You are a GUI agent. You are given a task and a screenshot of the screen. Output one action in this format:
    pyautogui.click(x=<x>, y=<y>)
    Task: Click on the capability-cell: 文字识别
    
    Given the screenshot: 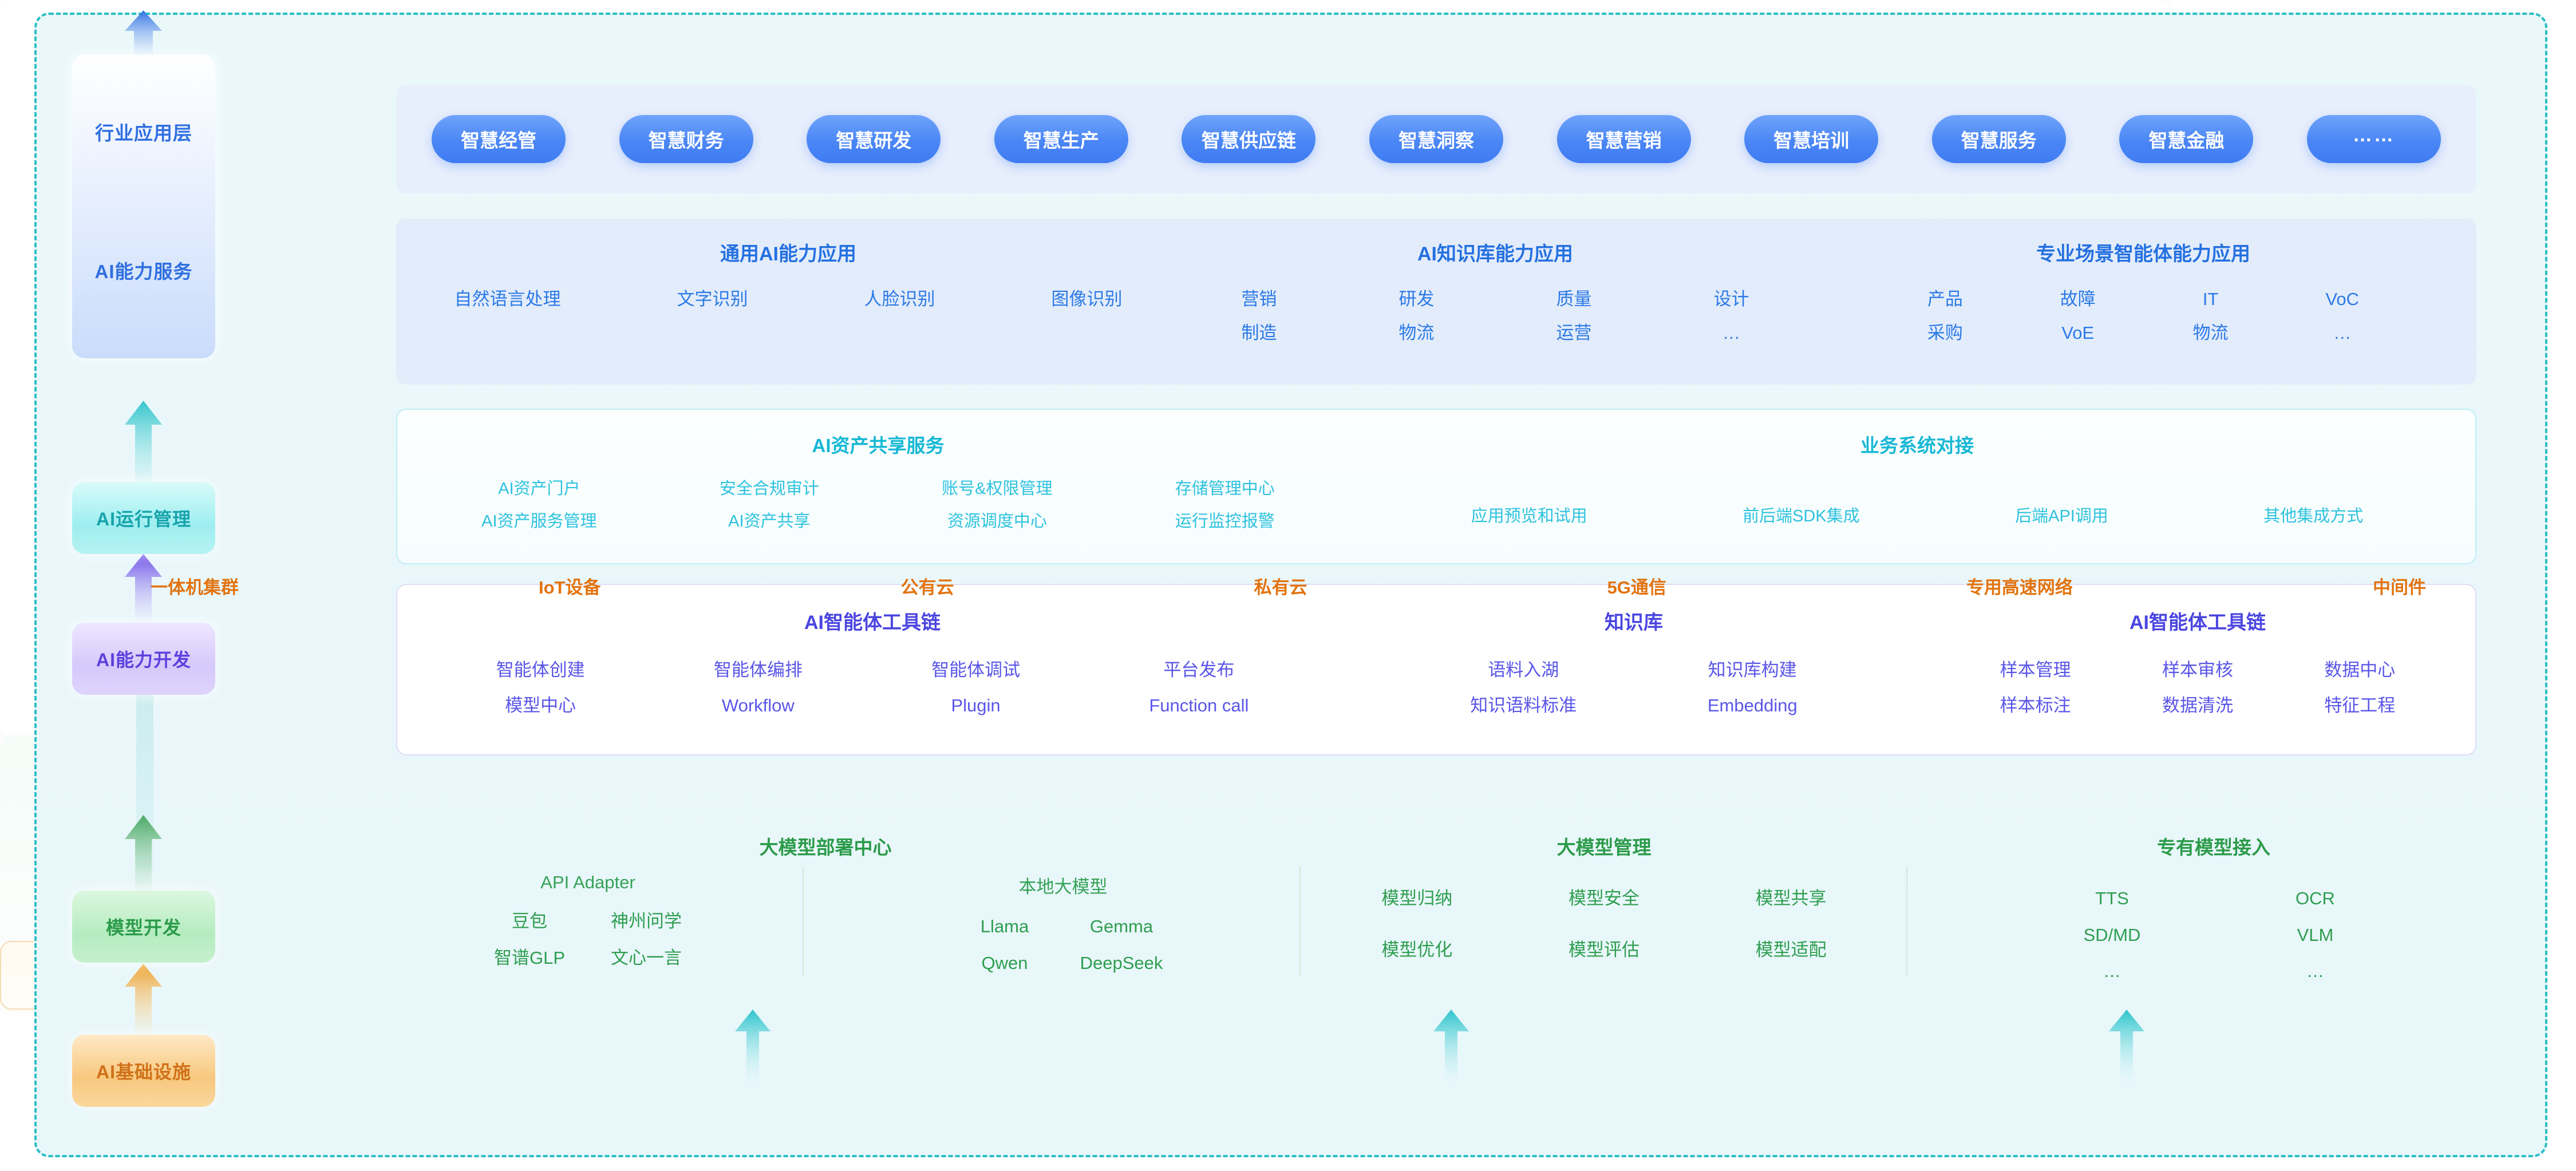 What is the action you would take?
    pyautogui.click(x=712, y=300)
    